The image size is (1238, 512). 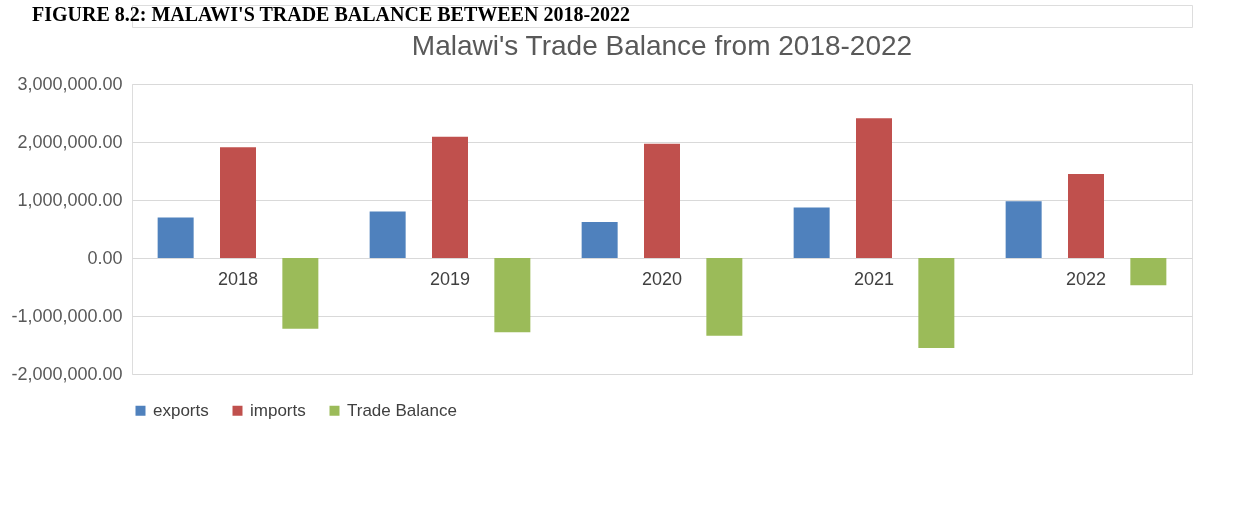 I want to click on legend-label: imports, so click(x=278, y=410).